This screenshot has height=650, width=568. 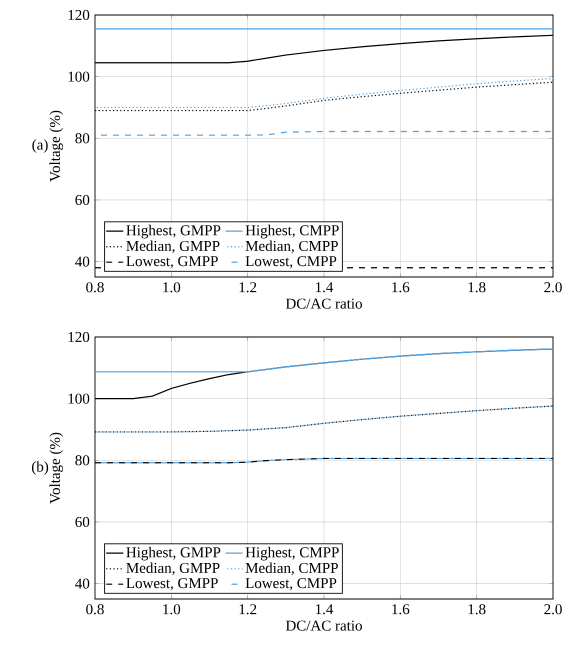 I want to click on text: (b), so click(x=40, y=468).